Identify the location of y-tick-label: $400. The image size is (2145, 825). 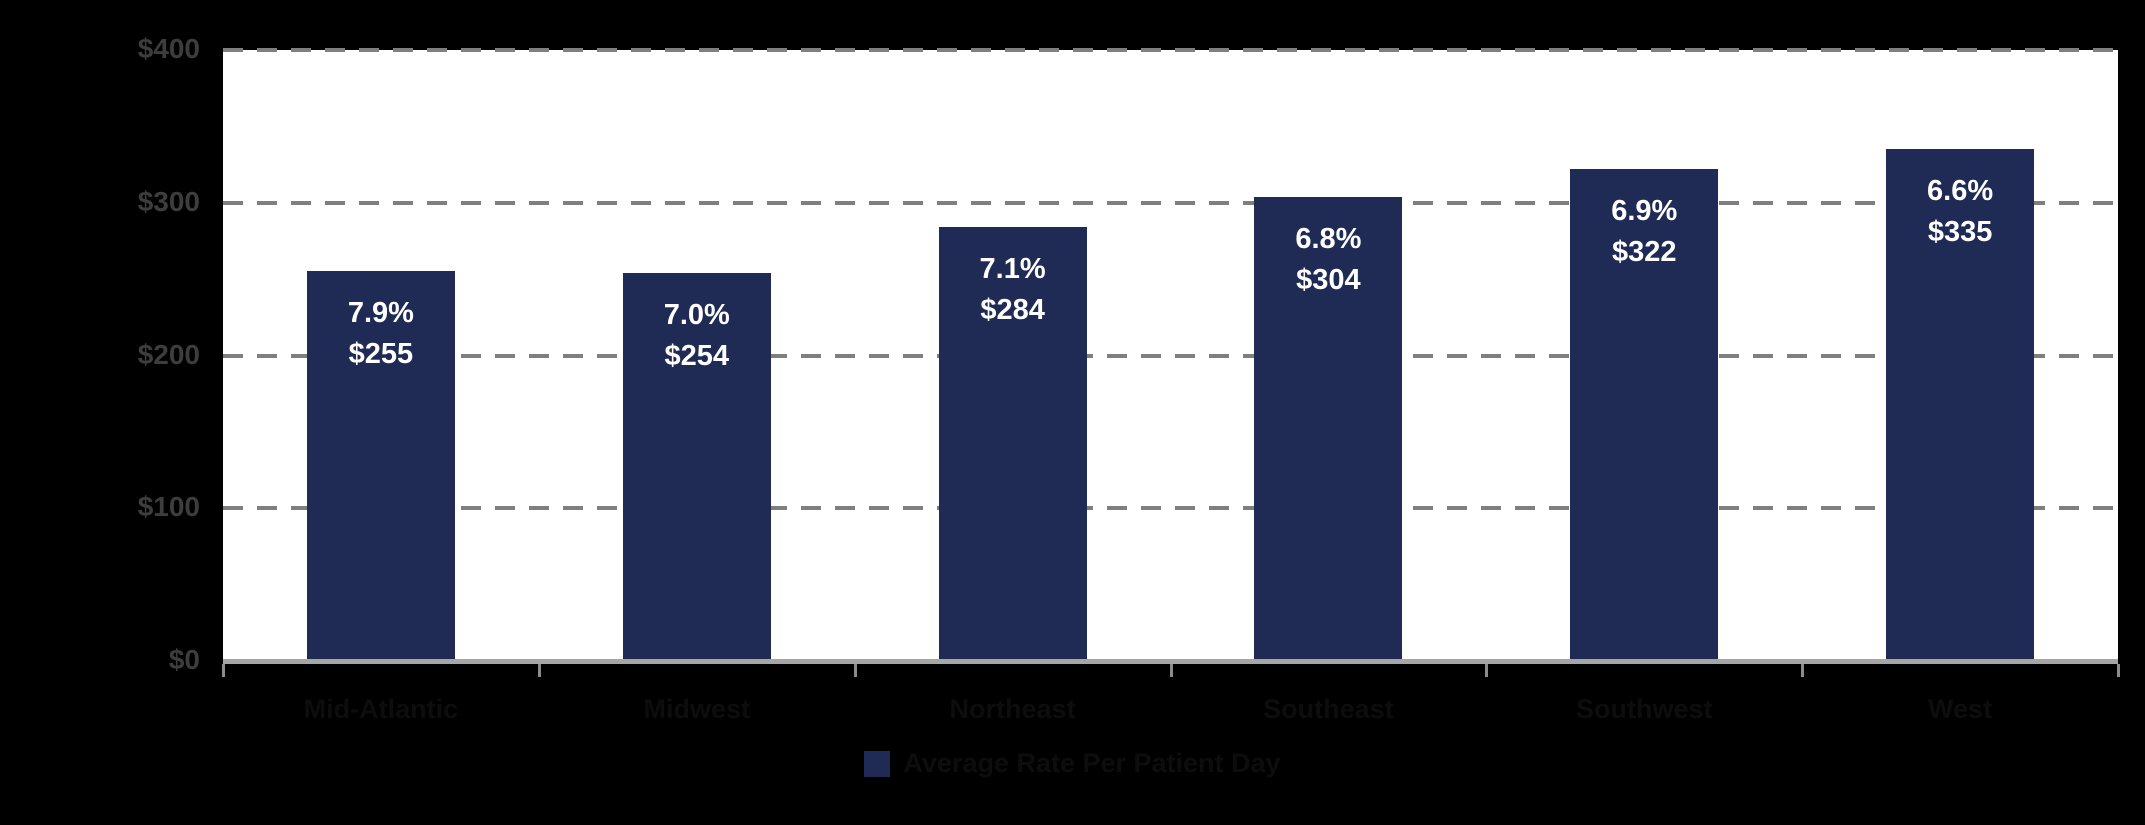
(168, 48).